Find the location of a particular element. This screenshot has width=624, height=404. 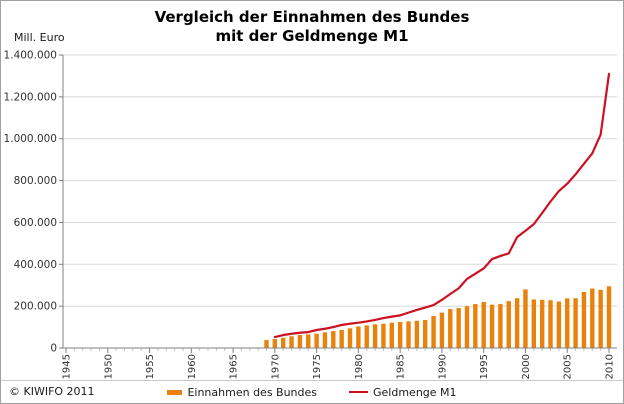

x-tick-label: 1975 is located at coordinates (317, 366).